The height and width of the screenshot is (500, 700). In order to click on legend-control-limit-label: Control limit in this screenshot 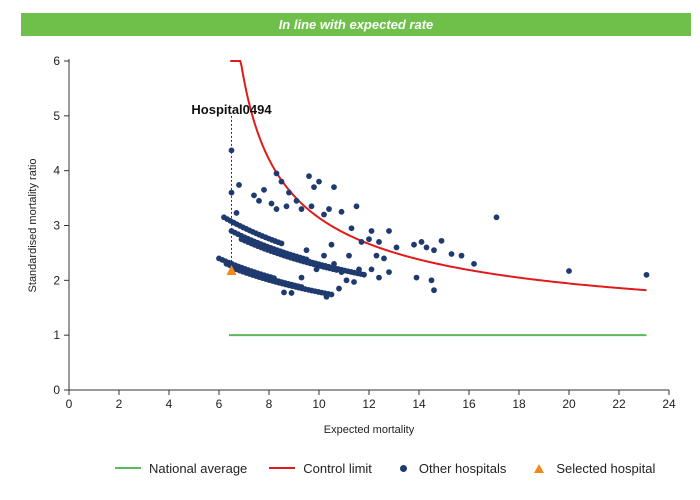, I will do `click(337, 468)`.